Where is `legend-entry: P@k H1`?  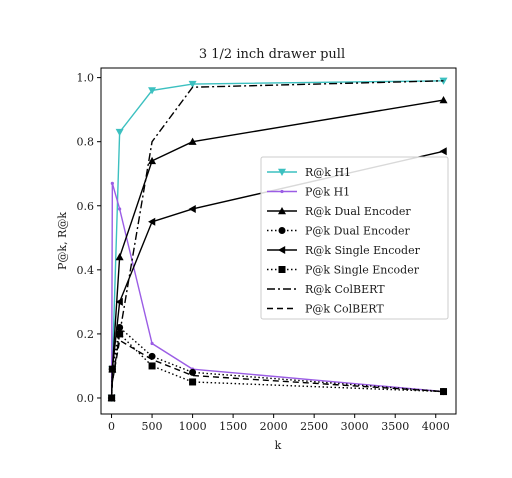 legend-entry: P@k H1 is located at coordinates (308, 192).